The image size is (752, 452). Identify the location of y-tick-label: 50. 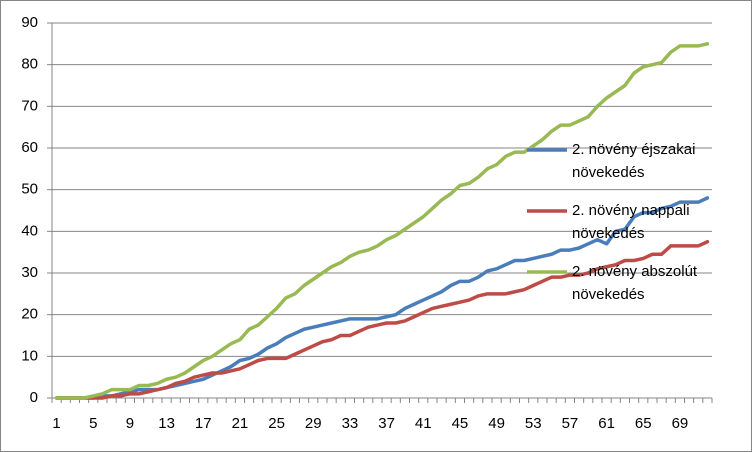
(29, 189).